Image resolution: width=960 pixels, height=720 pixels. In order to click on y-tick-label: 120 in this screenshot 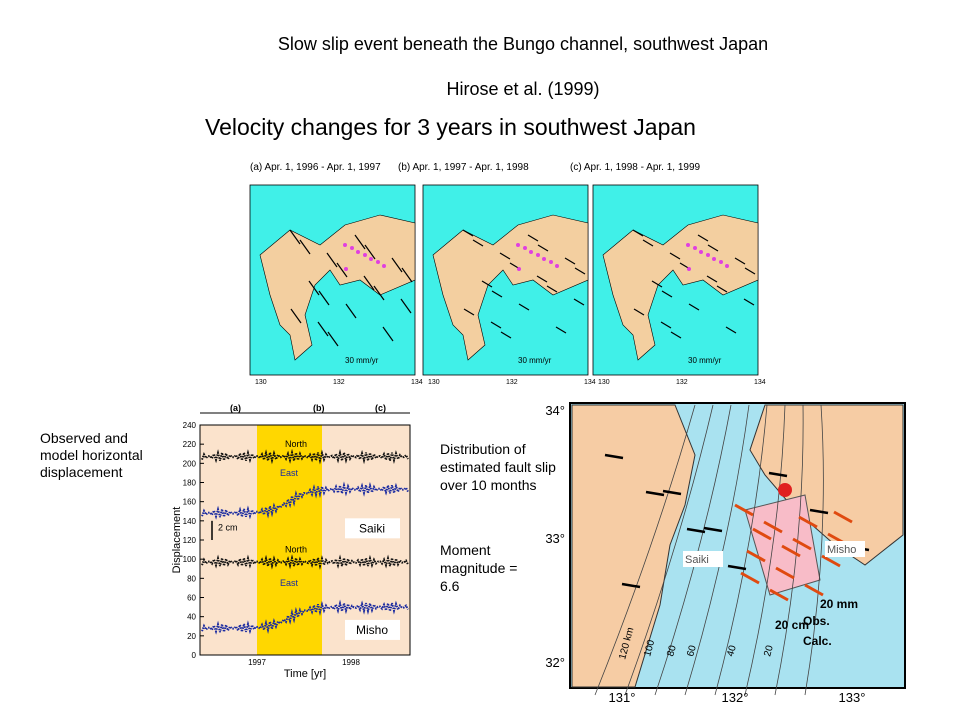, I will do `click(190, 540)`.